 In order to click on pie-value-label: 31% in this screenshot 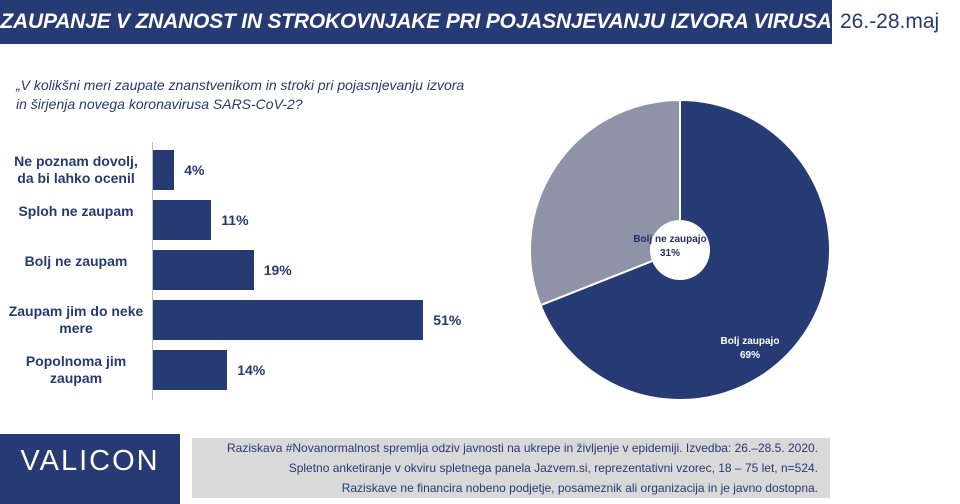, I will do `click(670, 253)`.